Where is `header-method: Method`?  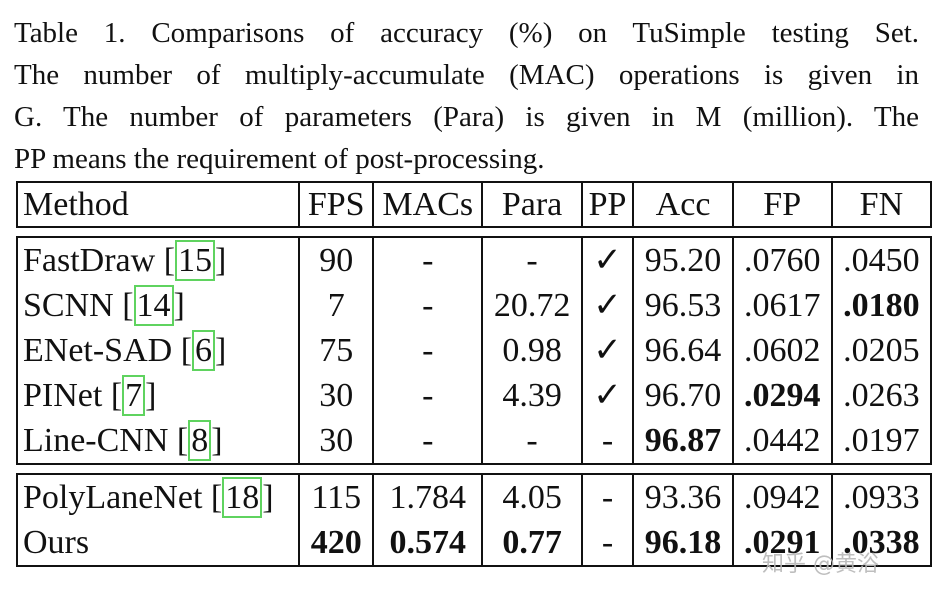 header-method: Method is located at coordinates (158, 204).